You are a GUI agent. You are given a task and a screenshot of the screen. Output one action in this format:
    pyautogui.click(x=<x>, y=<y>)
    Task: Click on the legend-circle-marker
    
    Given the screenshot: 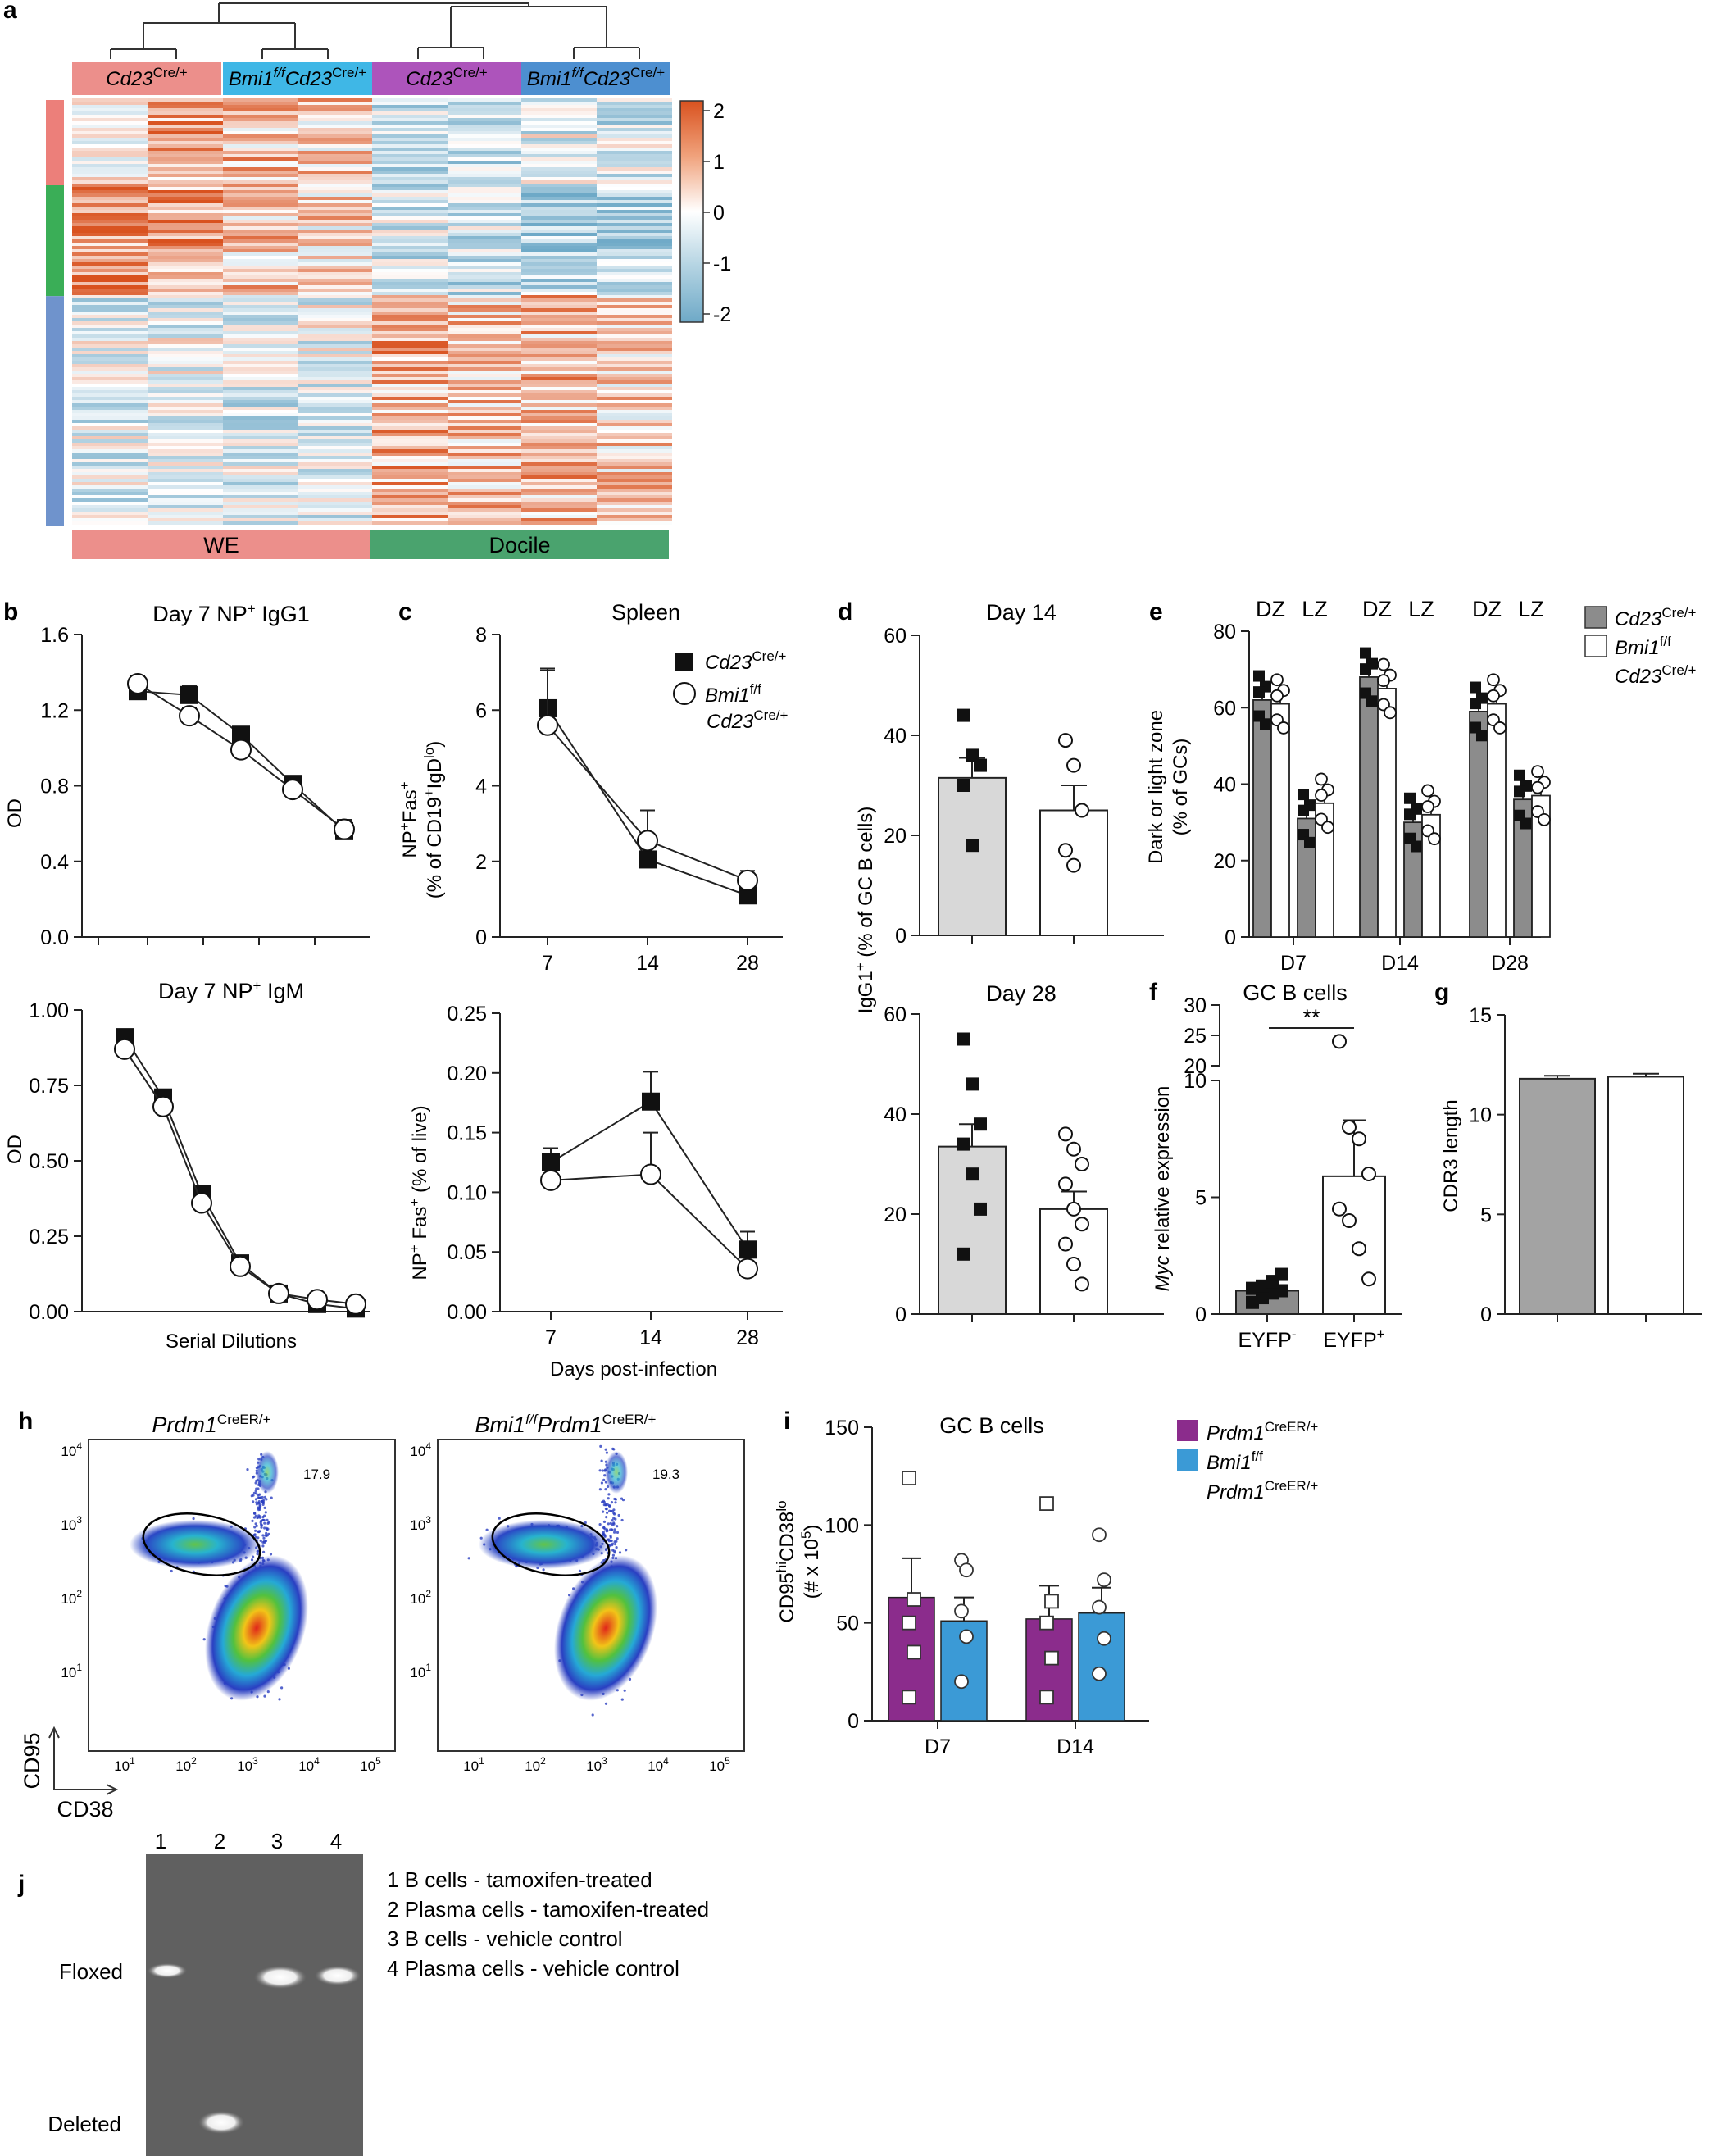 What is the action you would take?
    pyautogui.click(x=685, y=693)
    